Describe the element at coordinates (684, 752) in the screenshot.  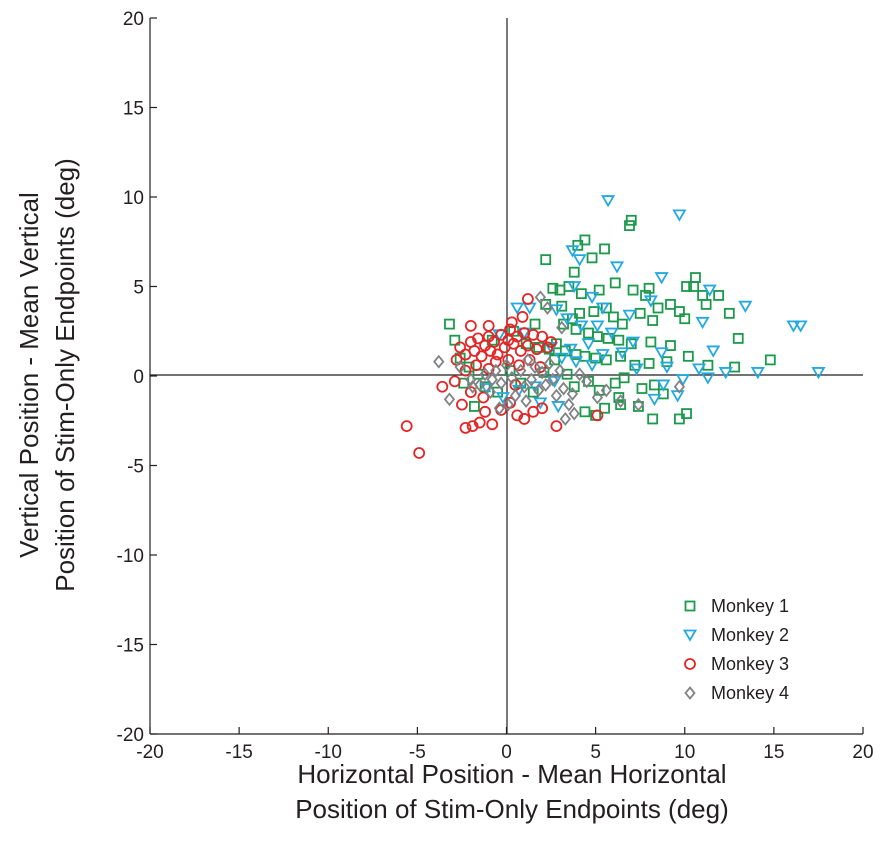
I see `x-tick-label: 10` at that location.